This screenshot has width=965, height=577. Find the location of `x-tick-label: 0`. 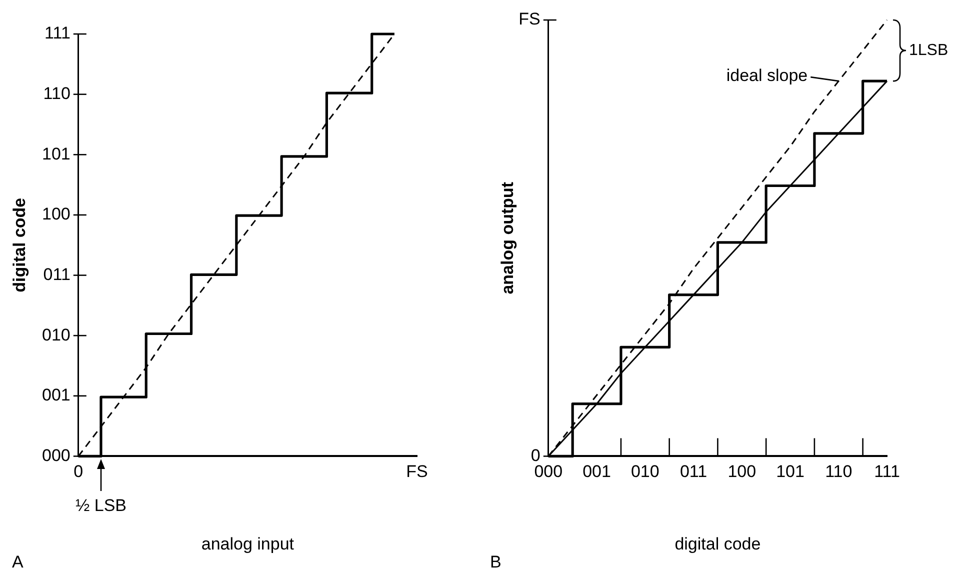

x-tick-label: 0 is located at coordinates (79, 472).